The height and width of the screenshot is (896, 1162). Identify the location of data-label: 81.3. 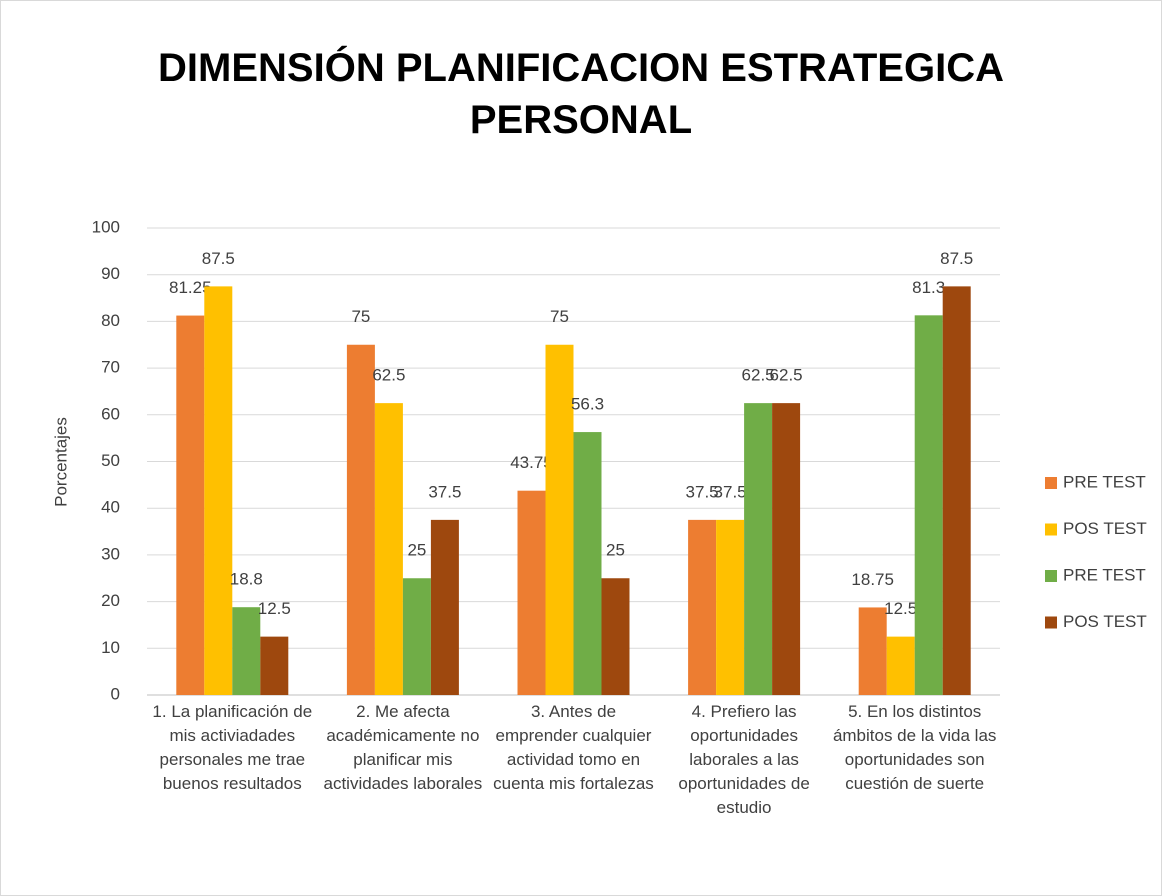
(928, 287).